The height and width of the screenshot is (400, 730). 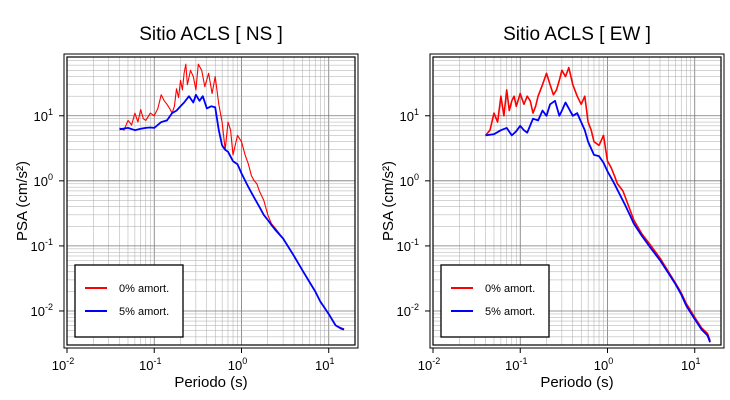 What do you see at coordinates (577, 34) in the screenshot?
I see `chart-title: Sitio ACLS [ EW ]` at bounding box center [577, 34].